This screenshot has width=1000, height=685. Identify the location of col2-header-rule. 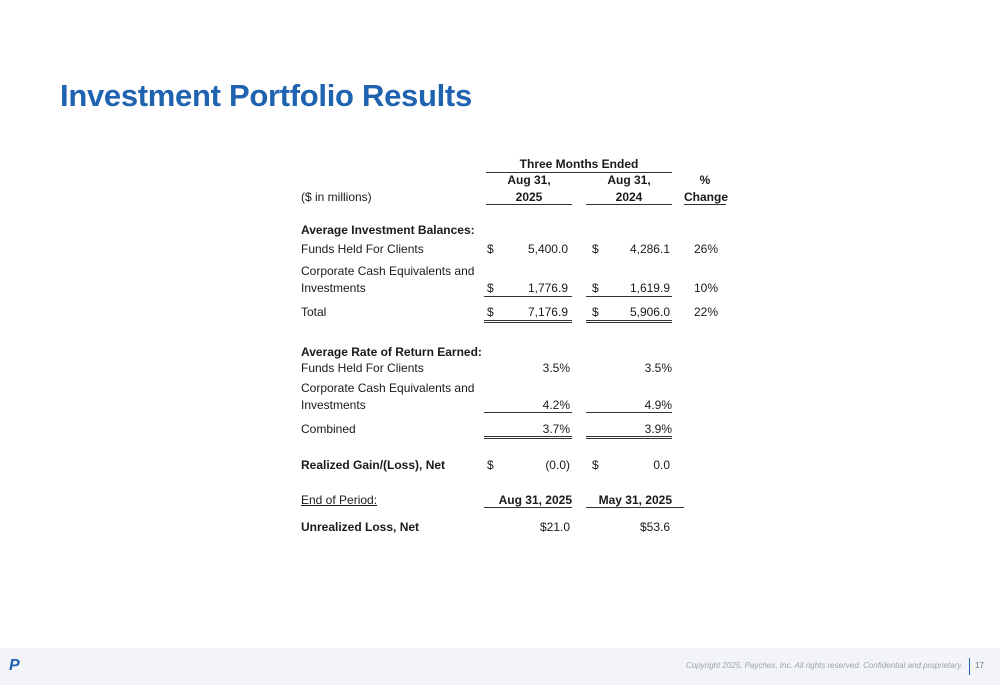
(629, 204).